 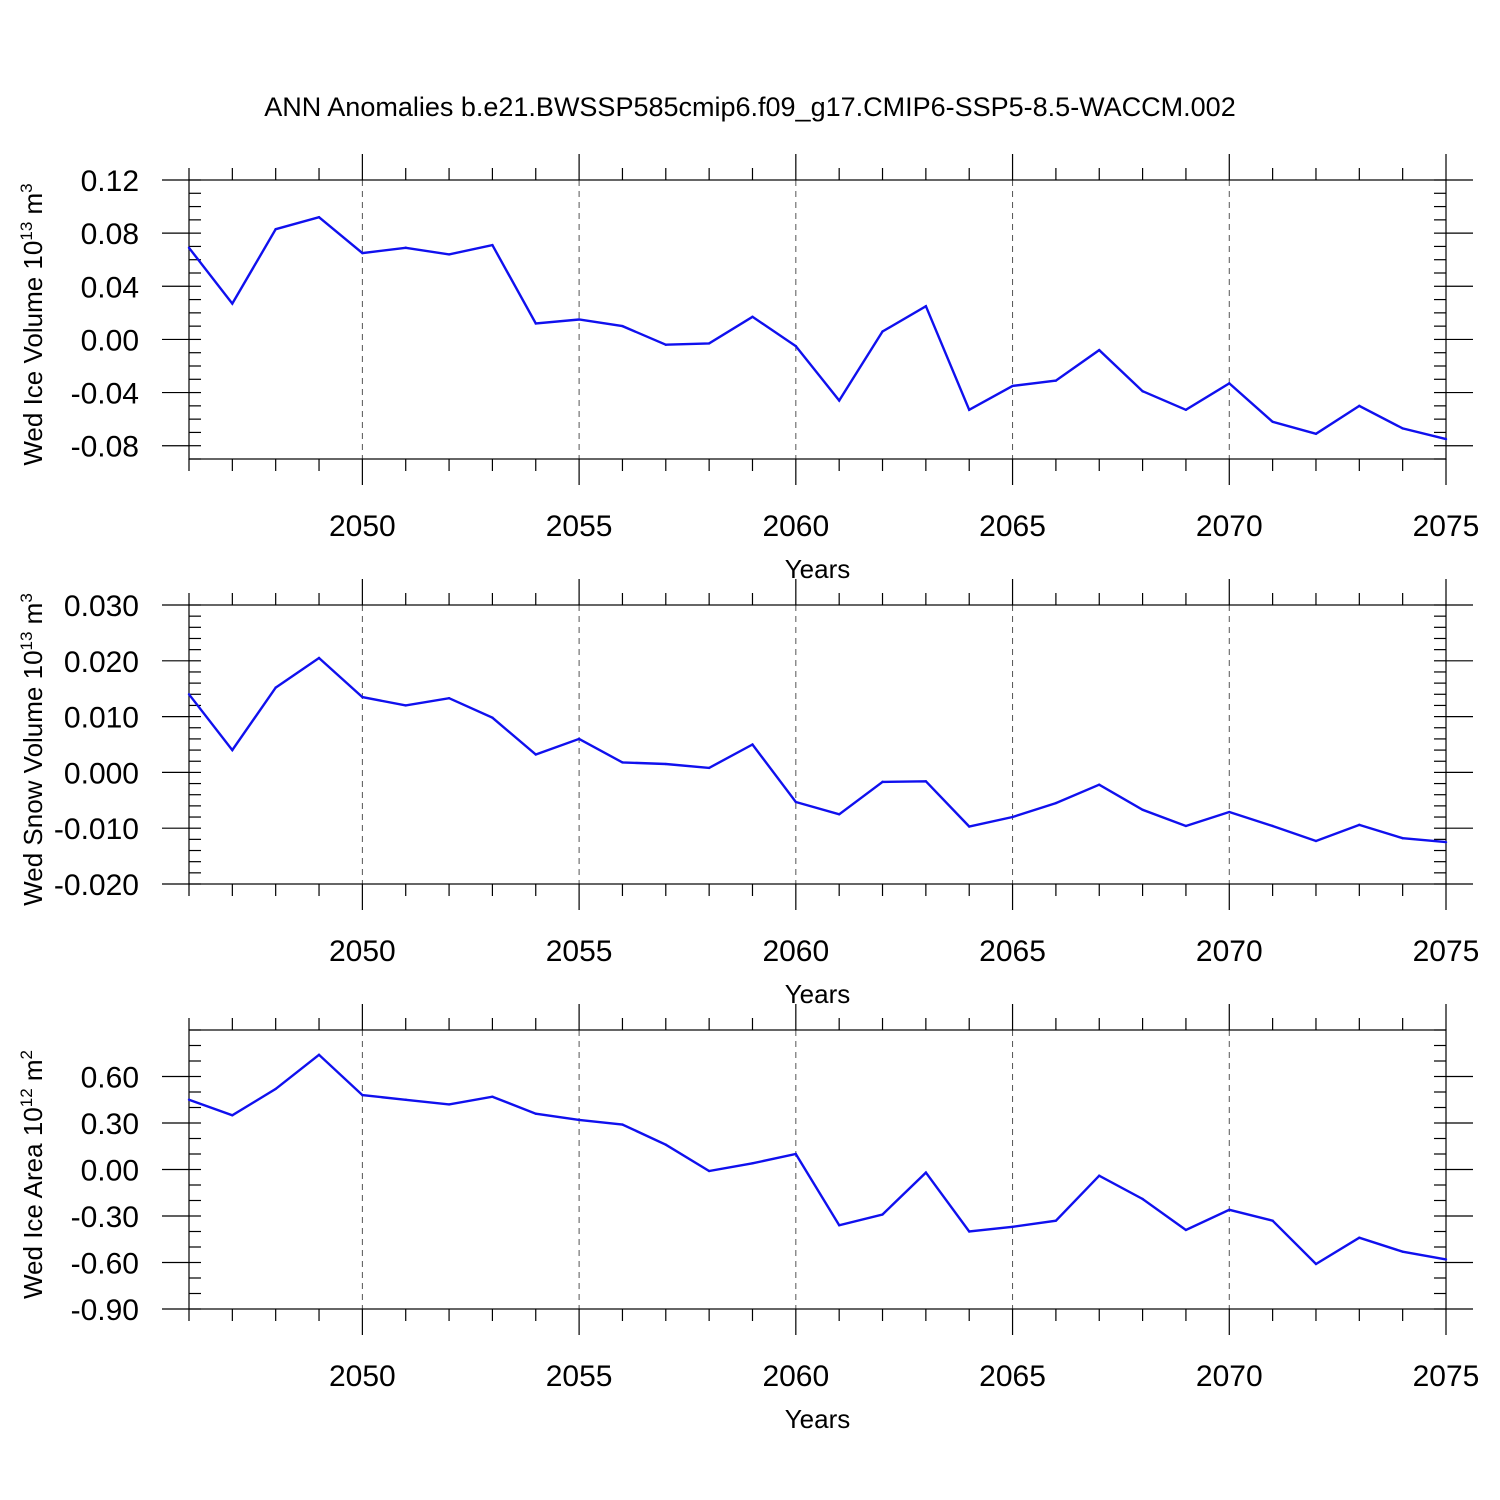 I want to click on y-tick-label: -0.30, so click(x=105, y=1217).